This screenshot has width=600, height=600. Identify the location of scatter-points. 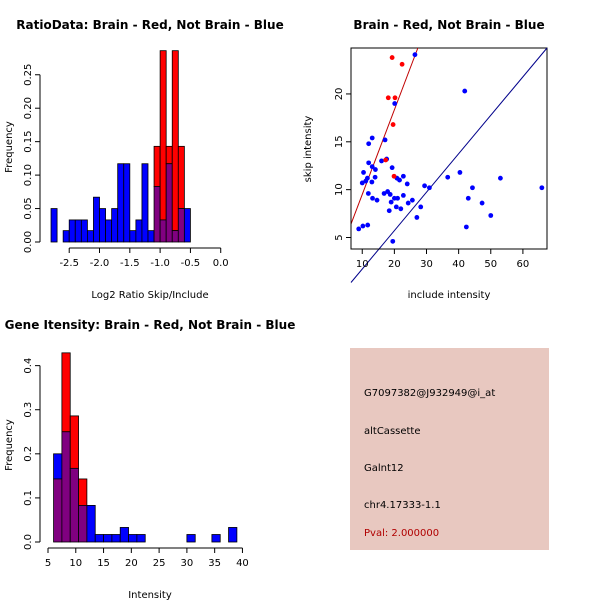
(450, 148).